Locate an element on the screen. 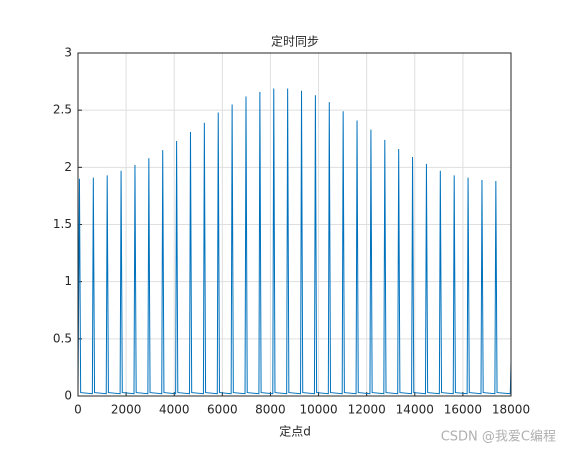 This screenshot has height=454, width=566. x-tick-label: 2000 is located at coordinates (126, 410).